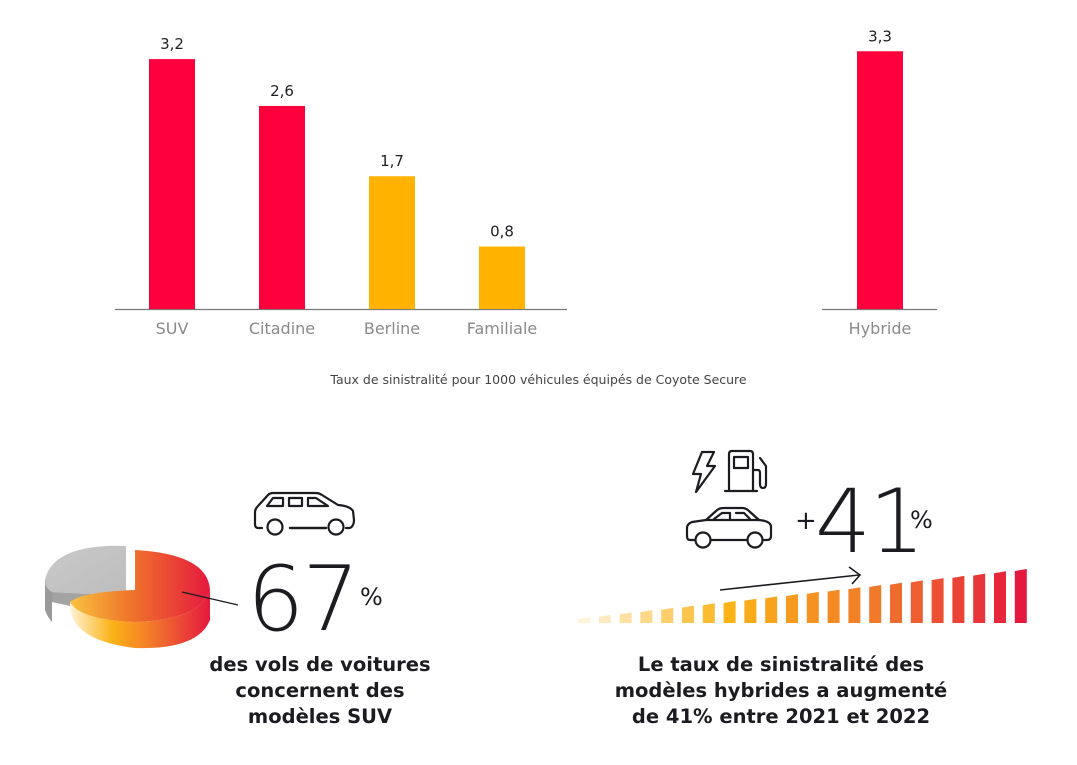 The width and height of the screenshot is (1077, 765). What do you see at coordinates (392, 328) in the screenshot?
I see `category-label-berline: Berline` at bounding box center [392, 328].